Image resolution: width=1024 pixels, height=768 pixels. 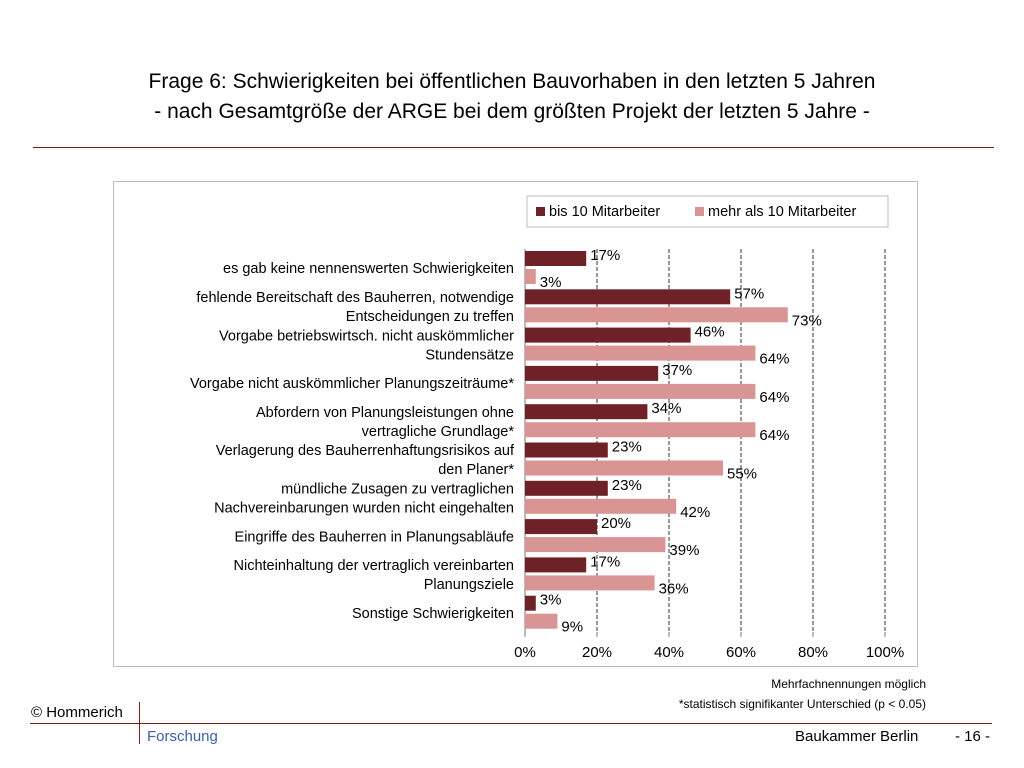 What do you see at coordinates (511, 723) in the screenshot?
I see `footer-divider` at bounding box center [511, 723].